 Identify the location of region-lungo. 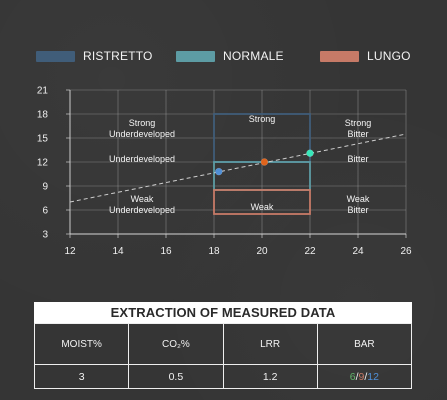
(262, 202).